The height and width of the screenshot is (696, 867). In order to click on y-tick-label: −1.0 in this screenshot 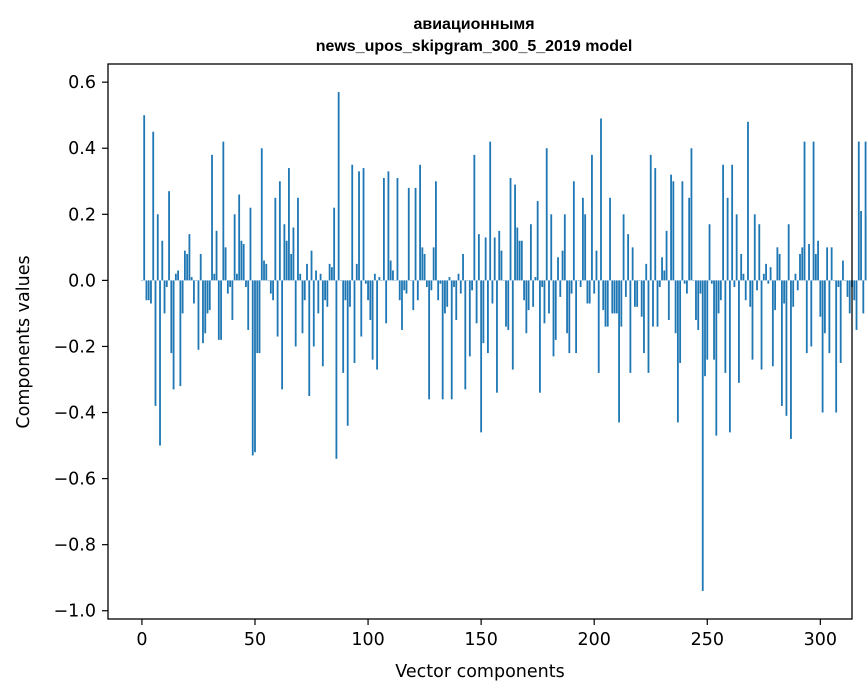, I will do `click(75, 612)`.